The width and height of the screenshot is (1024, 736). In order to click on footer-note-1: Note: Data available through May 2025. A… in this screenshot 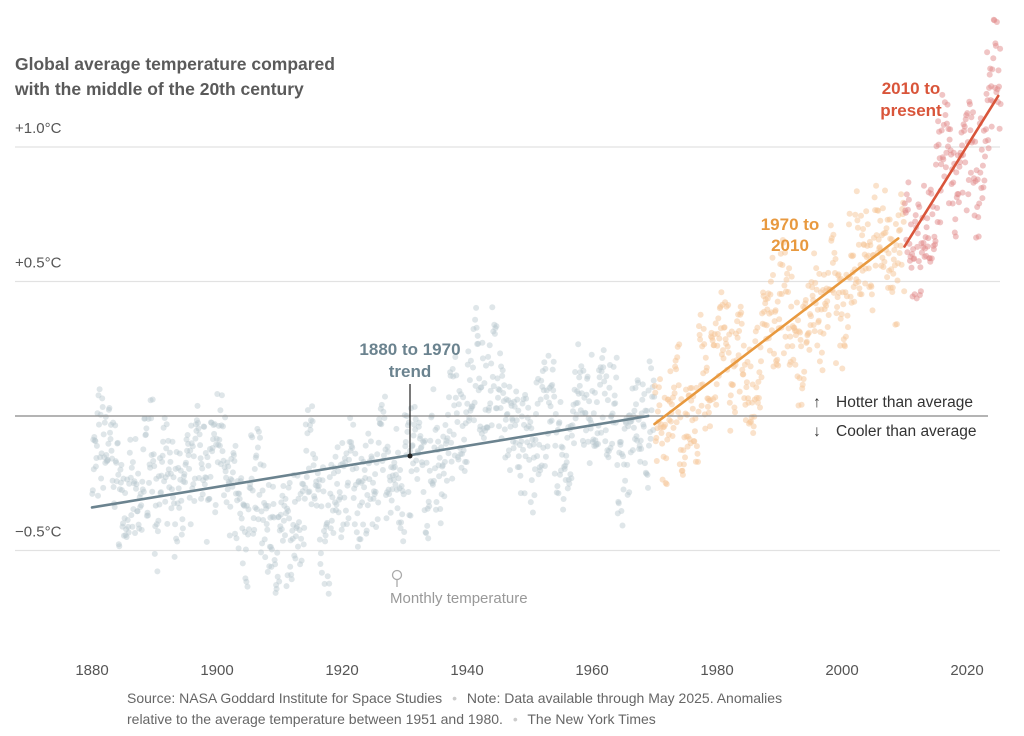, I will do `click(624, 698)`.